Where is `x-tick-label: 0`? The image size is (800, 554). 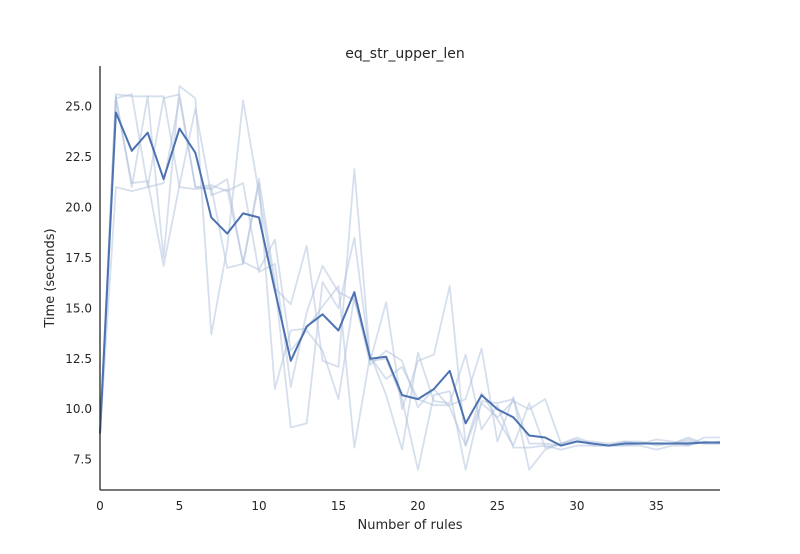 x-tick-label: 0 is located at coordinates (100, 506).